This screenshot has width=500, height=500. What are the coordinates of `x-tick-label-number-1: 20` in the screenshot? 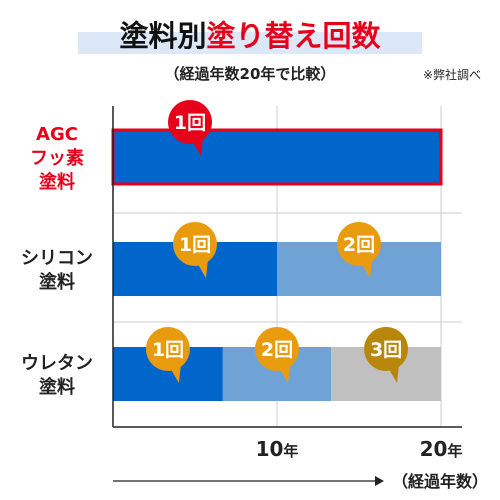 It's located at (434, 449).